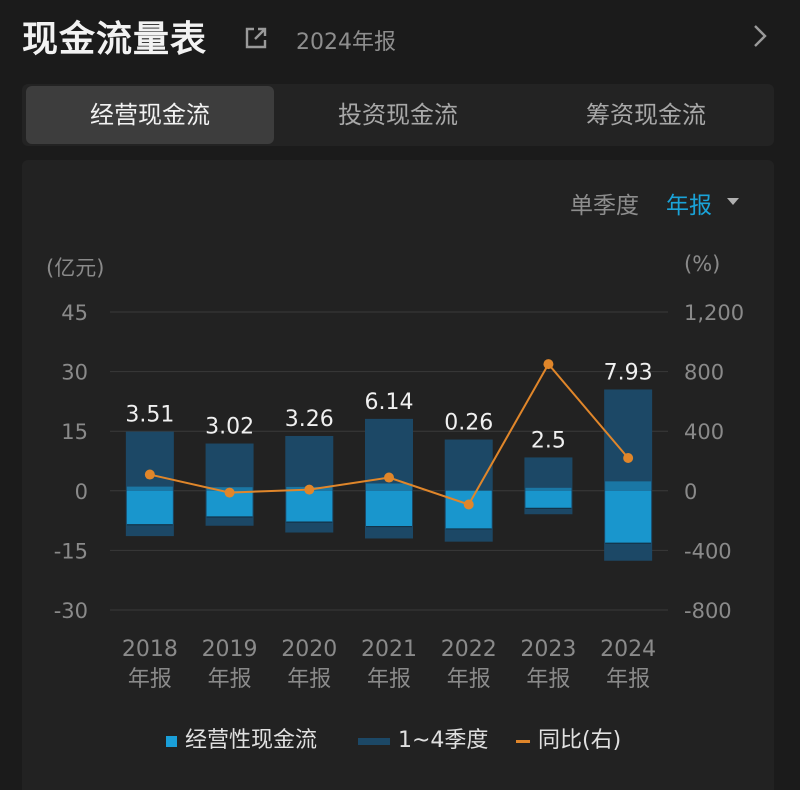  I want to click on legend-operating-cashflow: 经营性现金流, so click(241, 738).